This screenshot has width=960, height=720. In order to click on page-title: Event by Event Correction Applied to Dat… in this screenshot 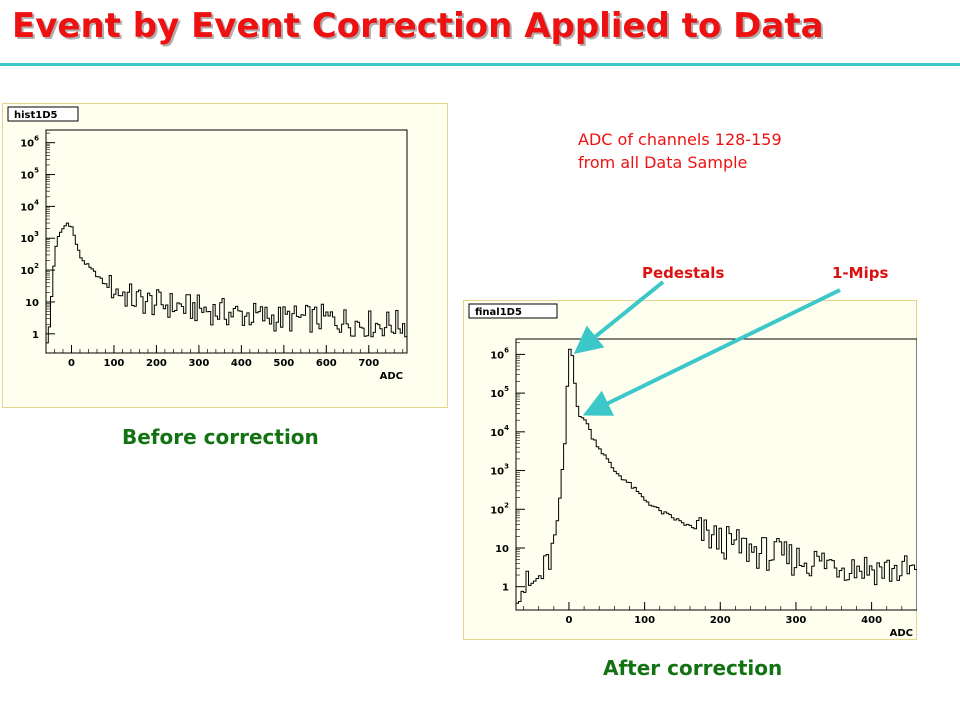, I will do `click(418, 26)`.